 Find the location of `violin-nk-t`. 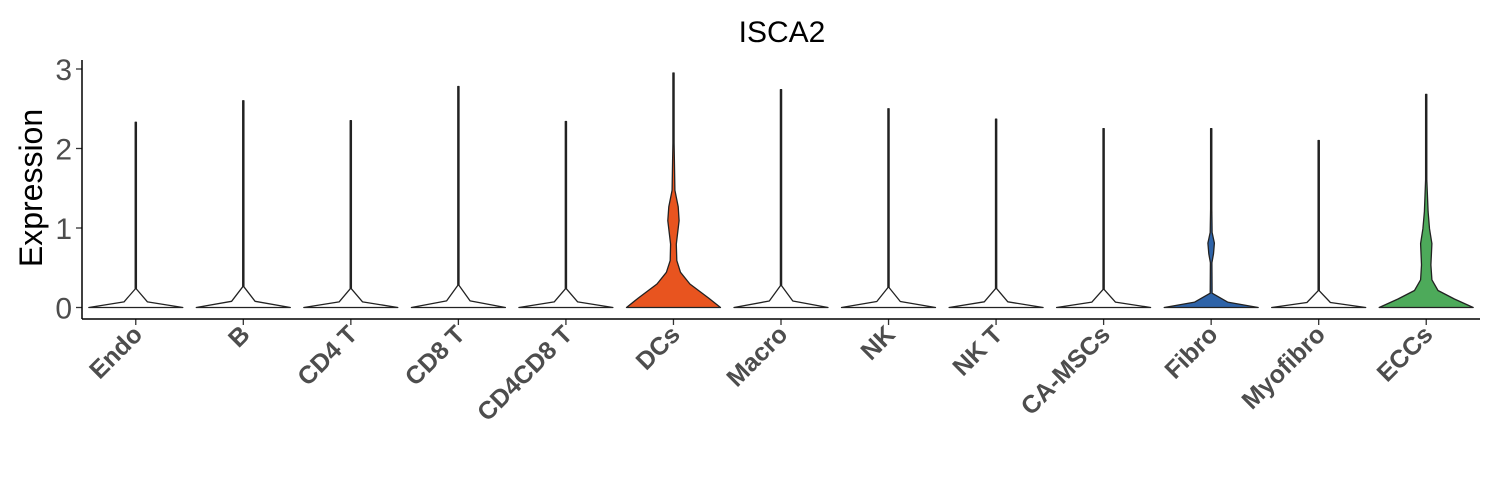

violin-nk-t is located at coordinates (996, 213).